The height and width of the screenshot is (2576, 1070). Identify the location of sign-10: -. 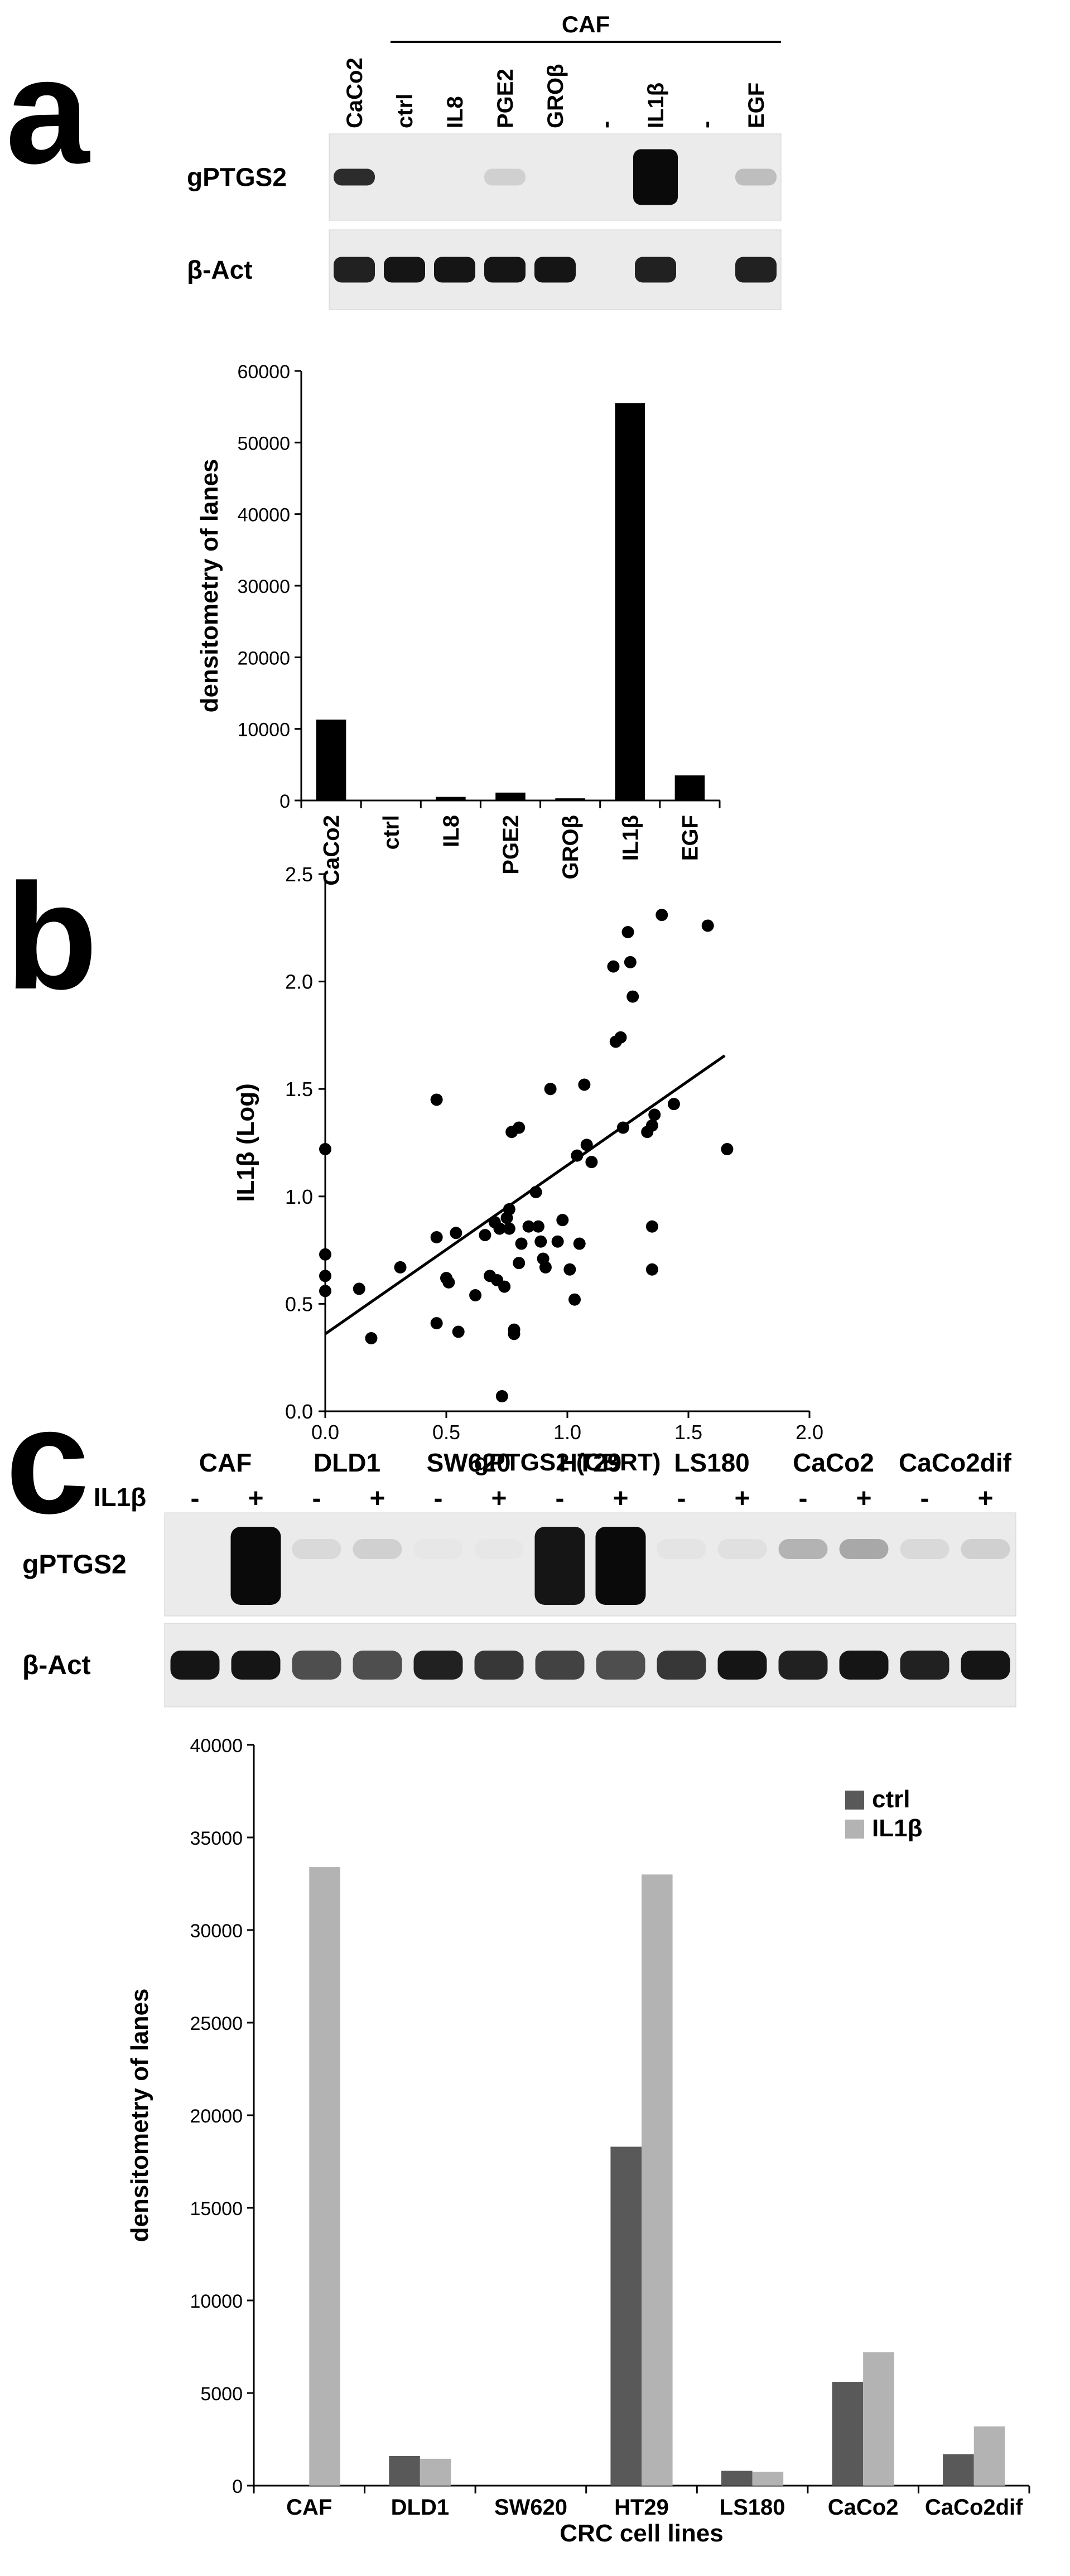
(803, 1498).